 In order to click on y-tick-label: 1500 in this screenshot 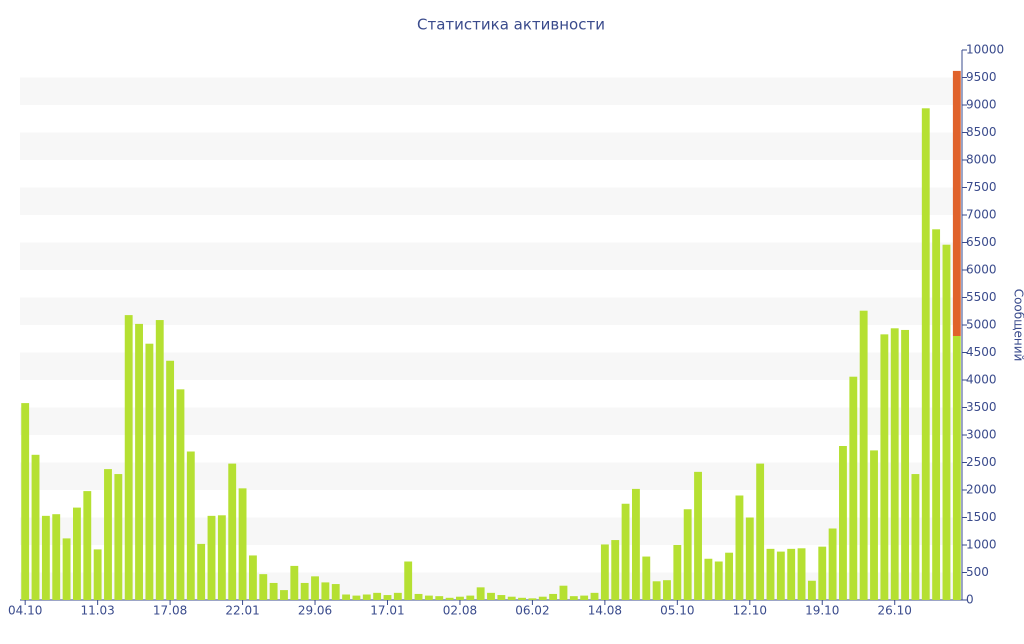, I will do `click(981, 517)`.